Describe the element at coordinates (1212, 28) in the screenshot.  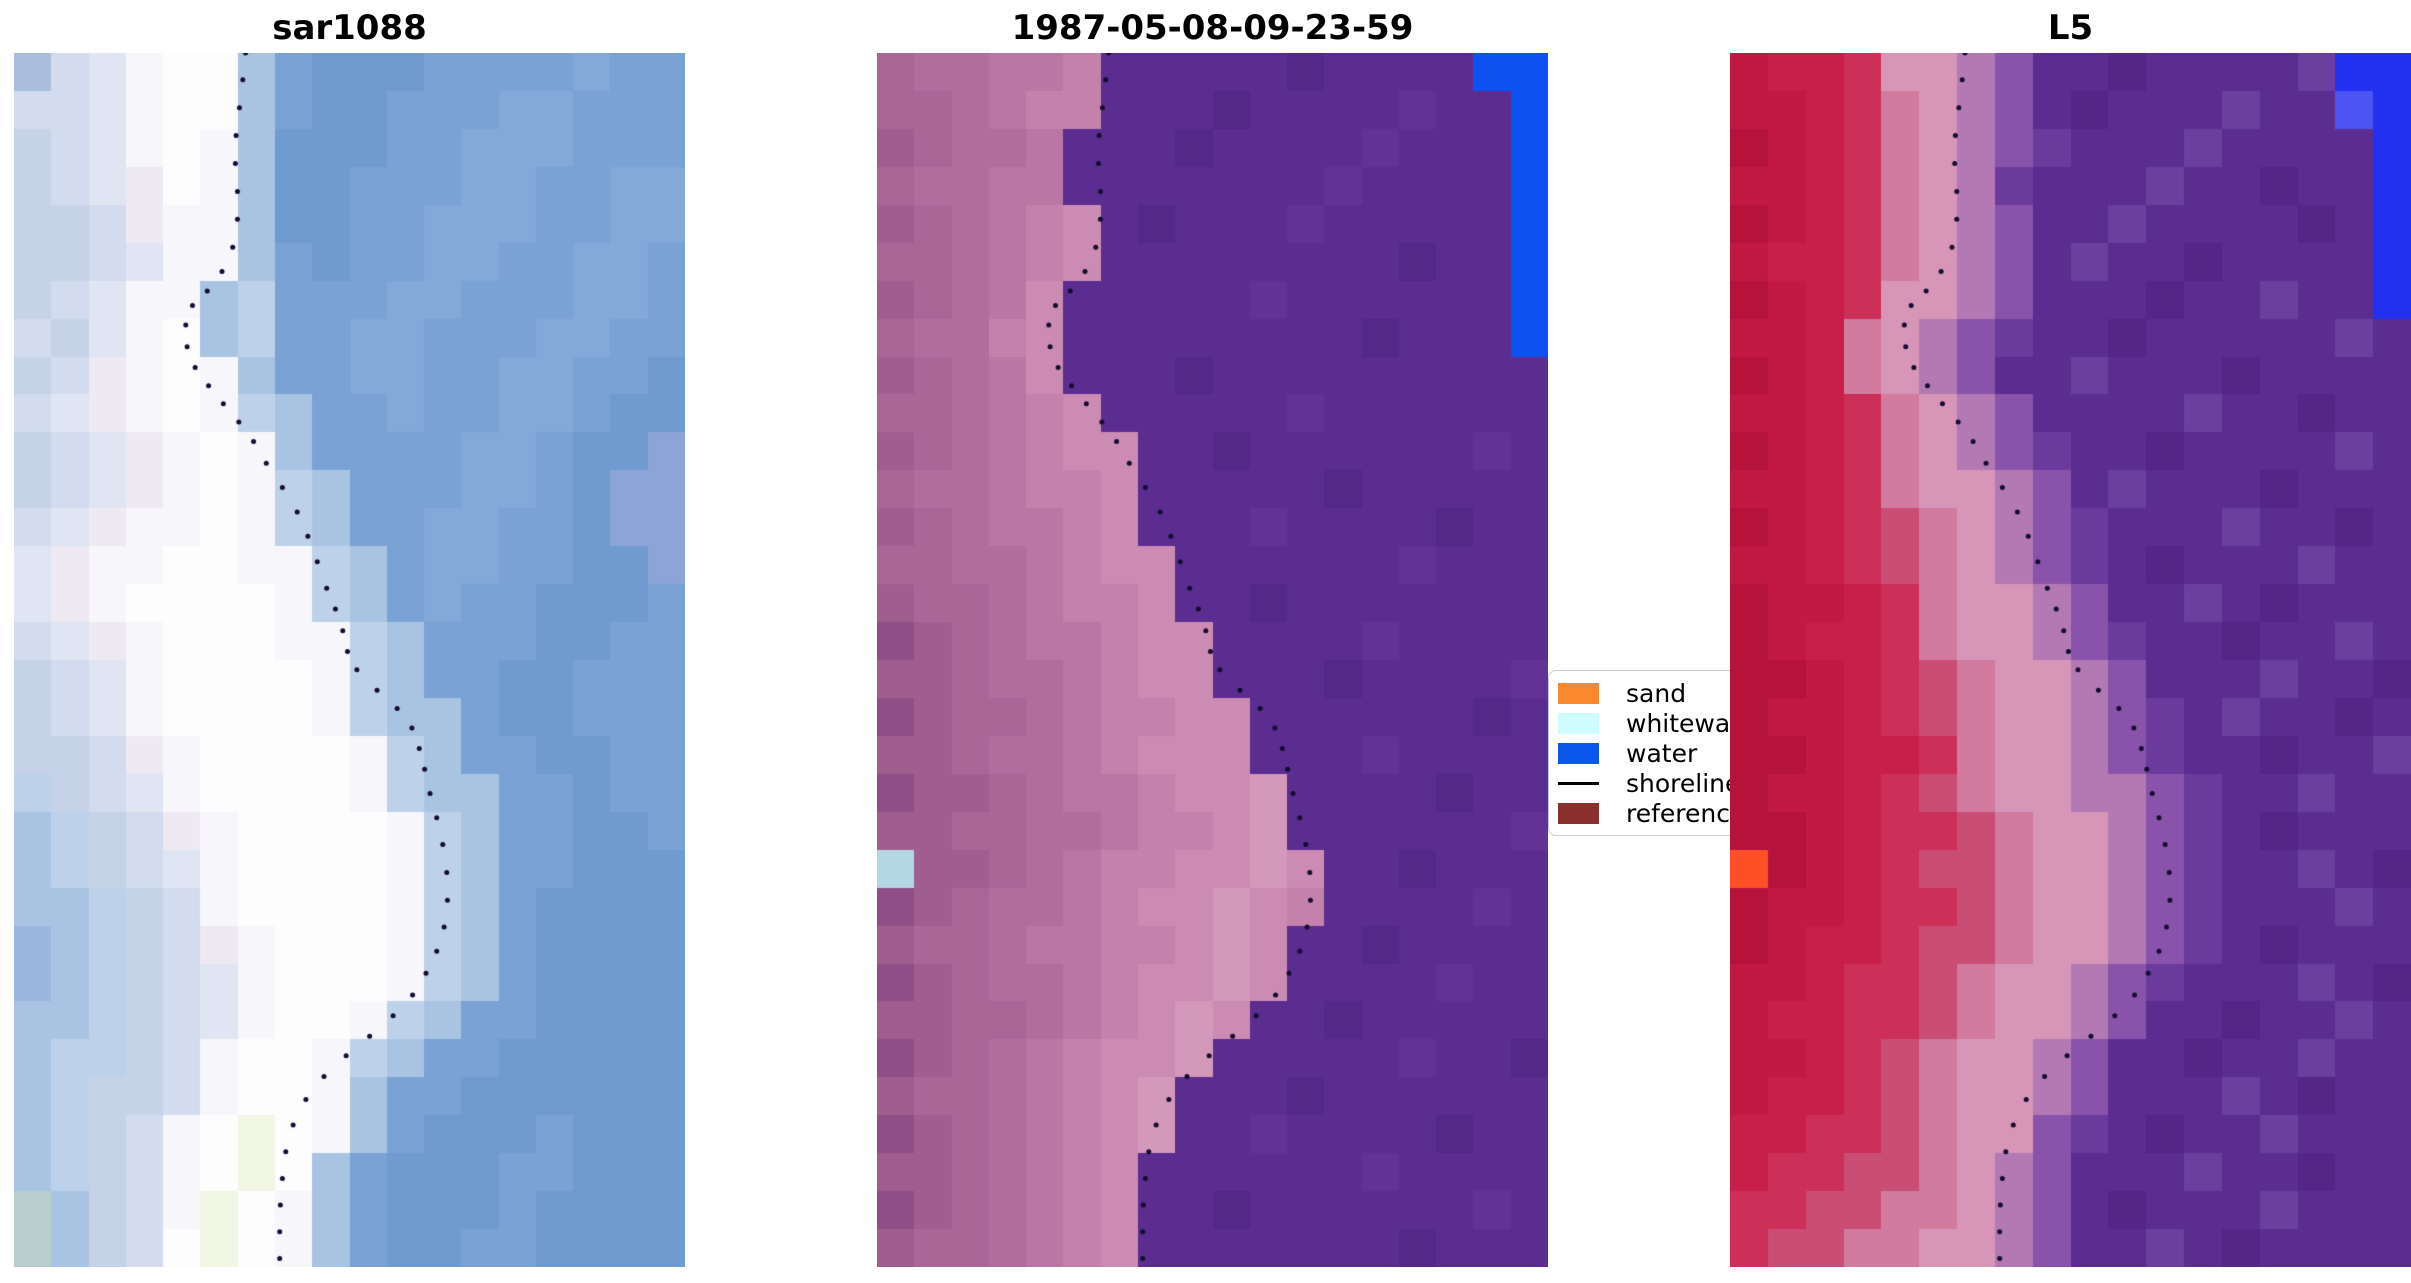
I see `panel-title-date: 1987-05-08-09-23-59` at that location.